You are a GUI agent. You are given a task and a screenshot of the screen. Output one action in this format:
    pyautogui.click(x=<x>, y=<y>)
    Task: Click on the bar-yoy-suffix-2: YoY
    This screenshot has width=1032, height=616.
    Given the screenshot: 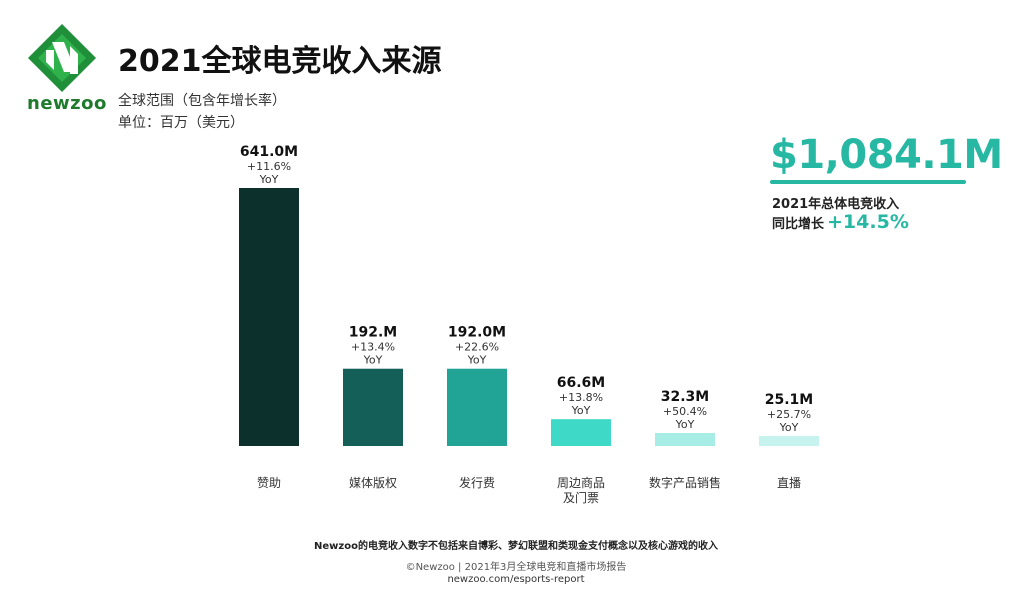 What is the action you would take?
    pyautogui.click(x=477, y=360)
    